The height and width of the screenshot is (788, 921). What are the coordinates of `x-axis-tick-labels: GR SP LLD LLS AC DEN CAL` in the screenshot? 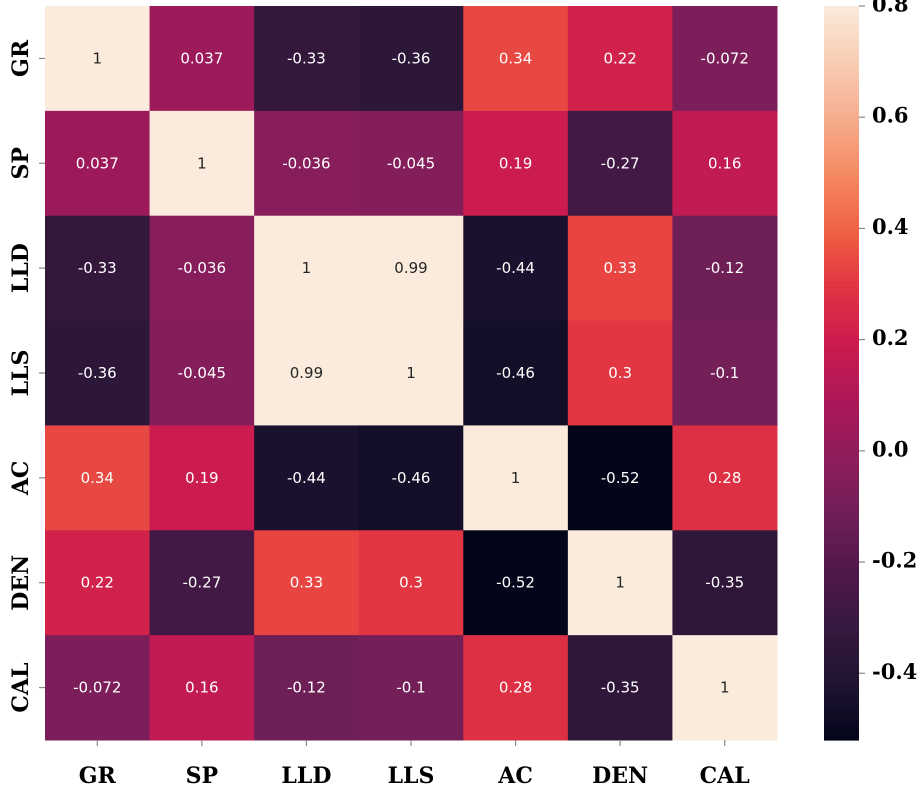 It's located at (414, 764).